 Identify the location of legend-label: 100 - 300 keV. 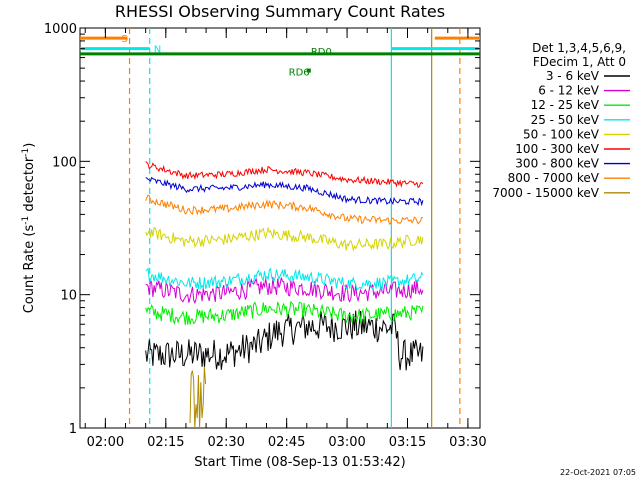
(557, 149).